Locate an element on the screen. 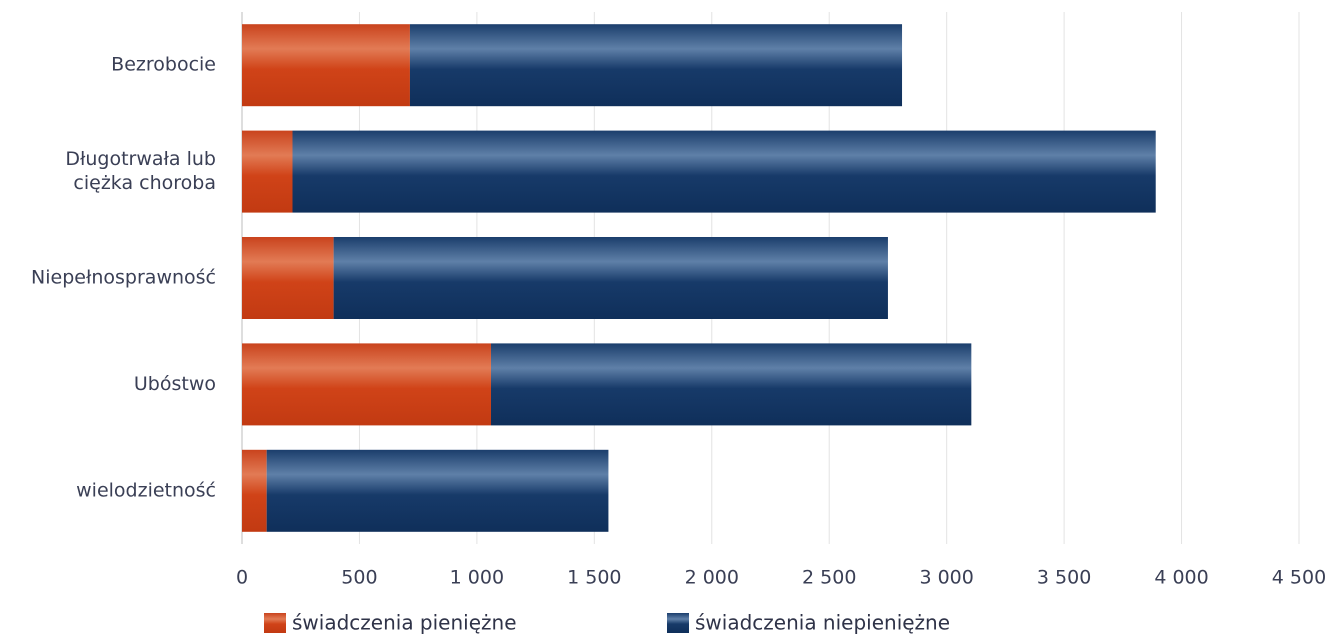 The height and width of the screenshot is (636, 1327). x-tick-label: 3 000 is located at coordinates (946, 578).